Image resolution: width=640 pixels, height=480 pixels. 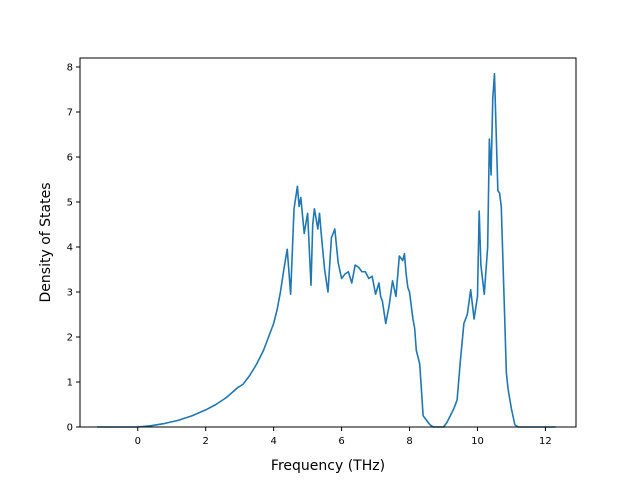 What do you see at coordinates (70, 158) in the screenshot?
I see `y-tick-label: 6` at bounding box center [70, 158].